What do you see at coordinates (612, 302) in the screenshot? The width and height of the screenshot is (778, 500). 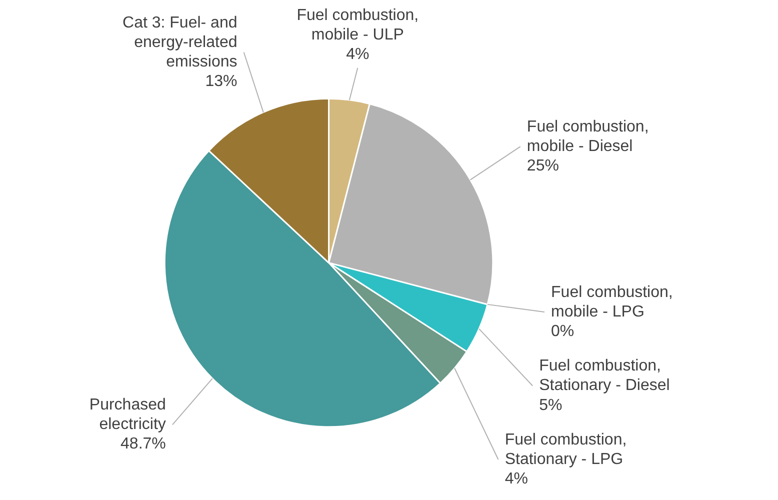 I see `legend-label: Fuel combustion, mobile - LPG` at bounding box center [612, 302].